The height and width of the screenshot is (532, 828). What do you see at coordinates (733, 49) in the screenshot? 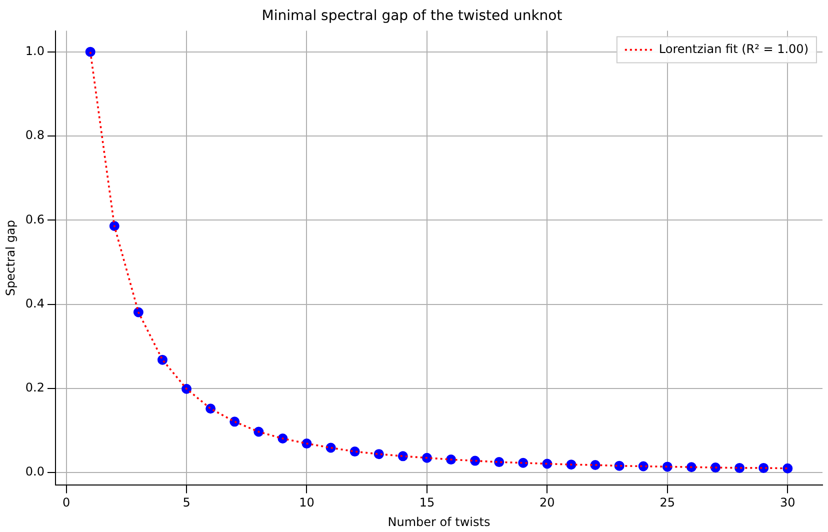
I see `legend-label: Lorentzian fit (R² = 1.00)` at bounding box center [733, 49].